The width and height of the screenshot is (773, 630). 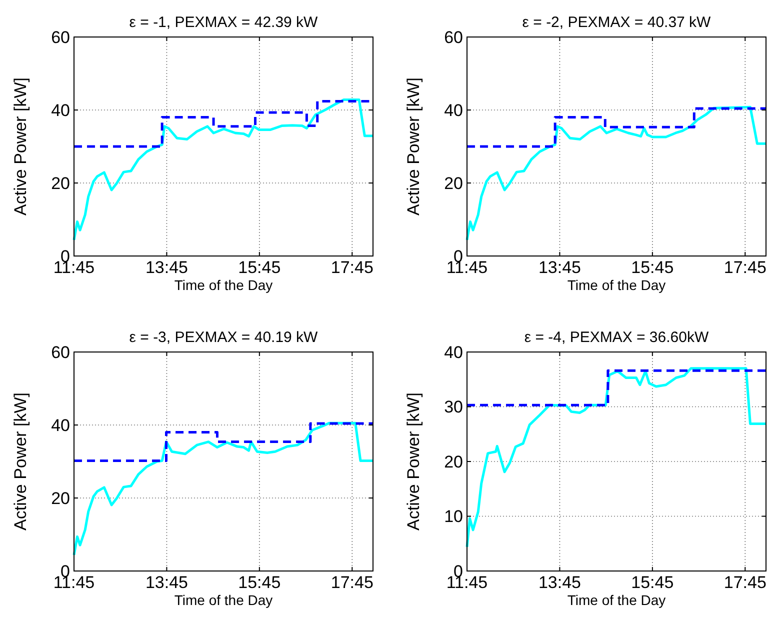 I want to click on chart-title: ε = -2, PEXMAX = 40.37 kW, so click(x=617, y=22).